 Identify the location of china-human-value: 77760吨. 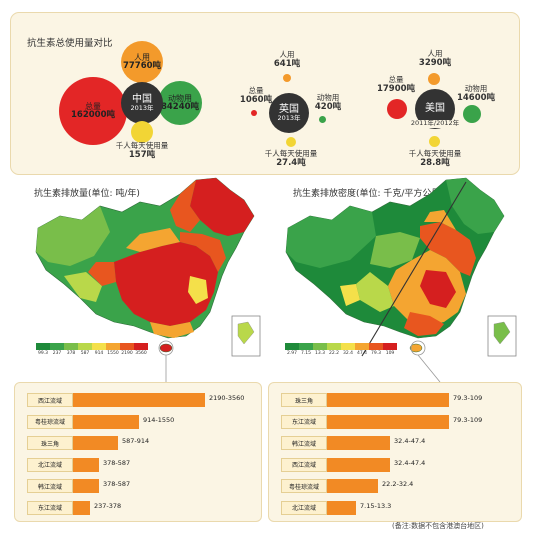
(142, 65).